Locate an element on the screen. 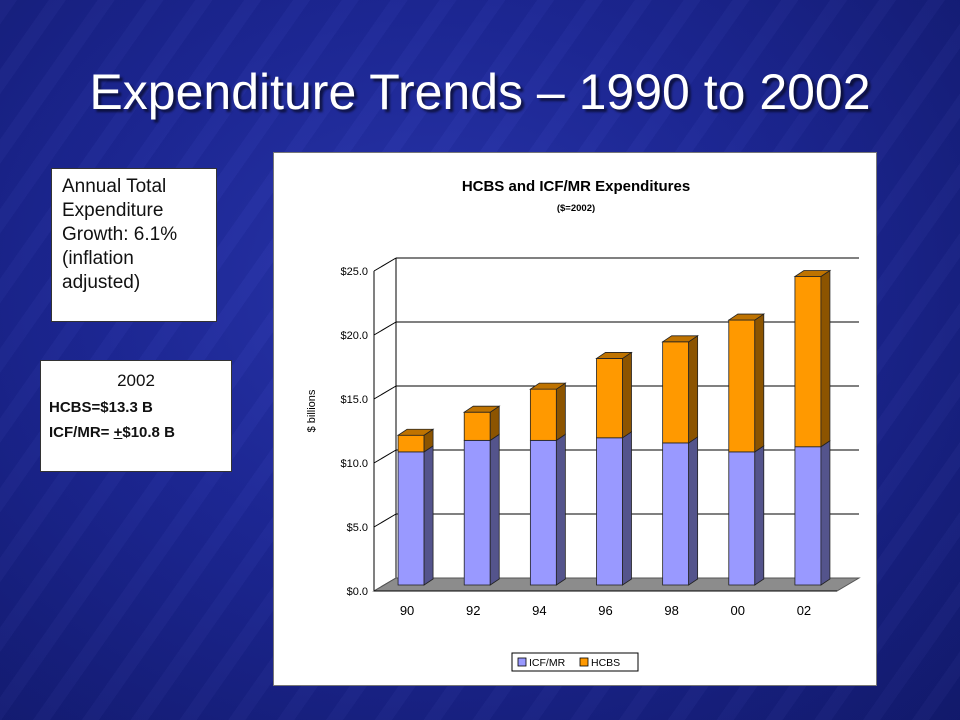 This screenshot has width=960, height=720. y-axis-title: $ billions is located at coordinates (312, 410).